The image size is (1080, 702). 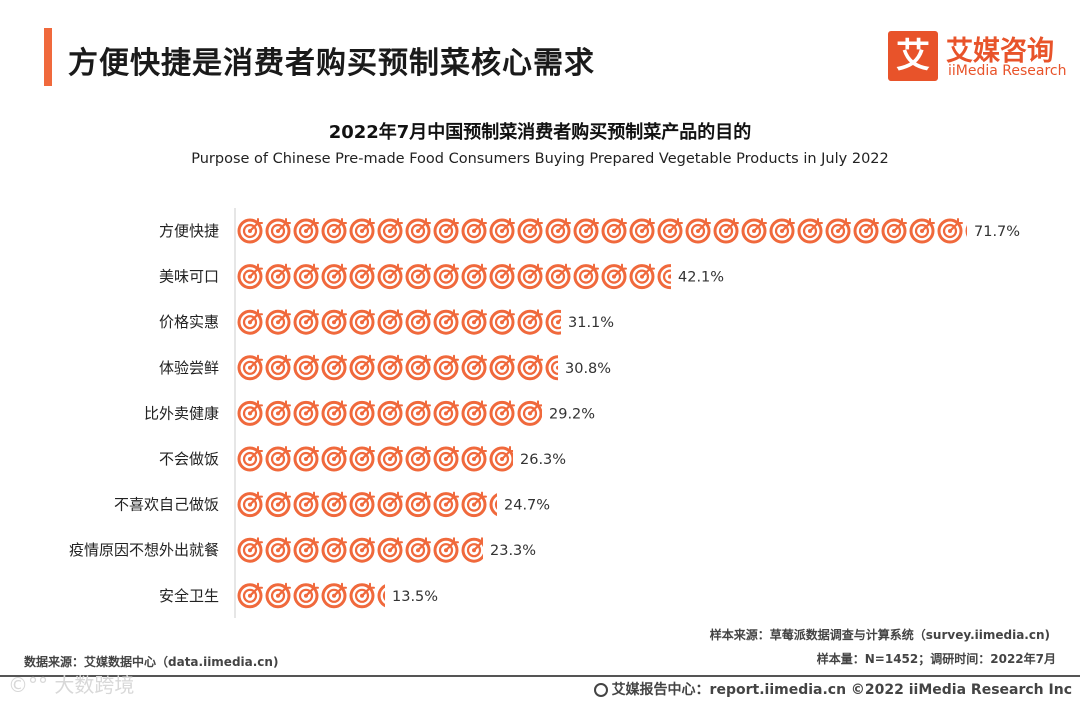 What do you see at coordinates (936, 659) in the screenshot?
I see `sample-size-note: 样本量：N=1452；调研时间：2022年7月` at bounding box center [936, 659].